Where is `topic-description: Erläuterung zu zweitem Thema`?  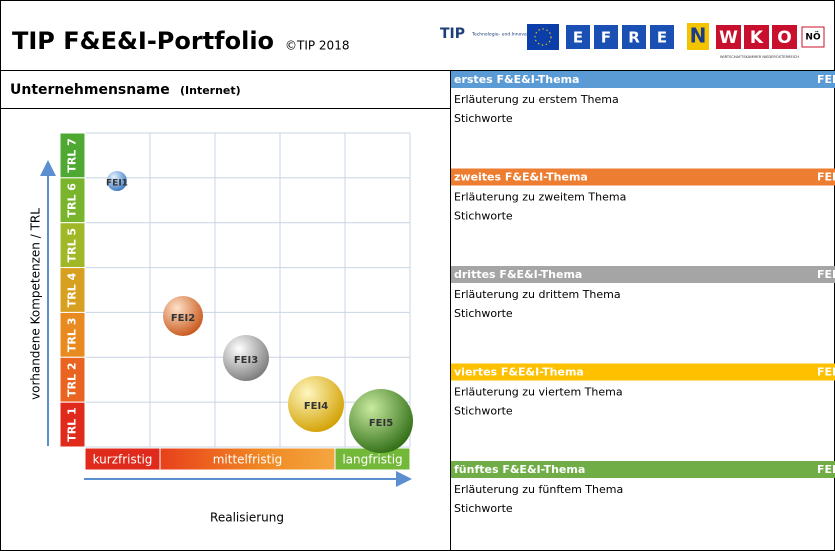
topic-description: Erläuterung zu zweitem Thema is located at coordinates (540, 197).